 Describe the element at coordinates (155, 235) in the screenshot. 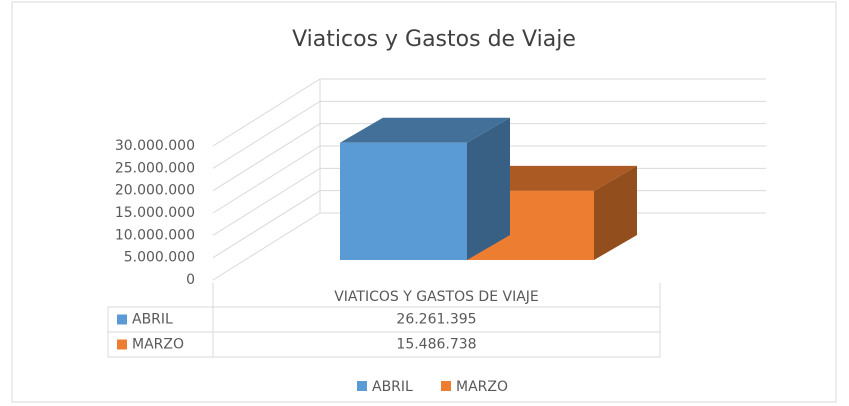

I see `y-tick-label: 10.000.000` at that location.